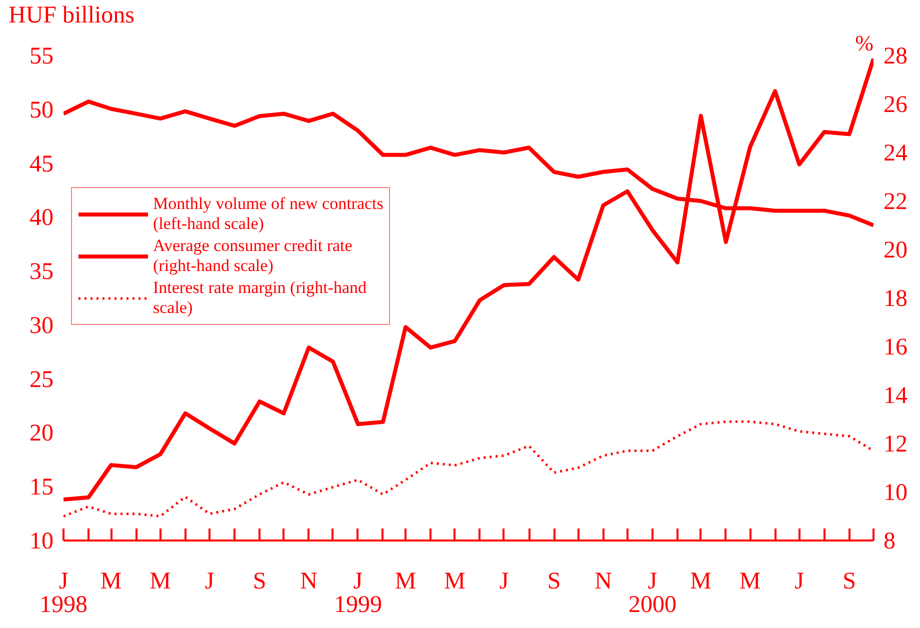 Image resolution: width=920 pixels, height=628 pixels. Describe the element at coordinates (260, 298) in the screenshot. I see `legend-label: Interest rate margin (right-hand scale)` at that location.